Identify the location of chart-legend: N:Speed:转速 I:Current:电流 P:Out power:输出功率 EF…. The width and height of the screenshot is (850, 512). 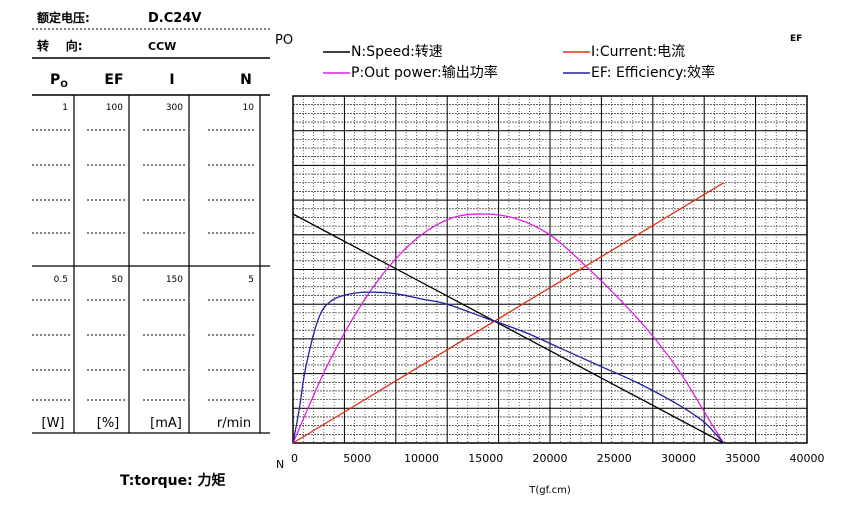
(519, 62).